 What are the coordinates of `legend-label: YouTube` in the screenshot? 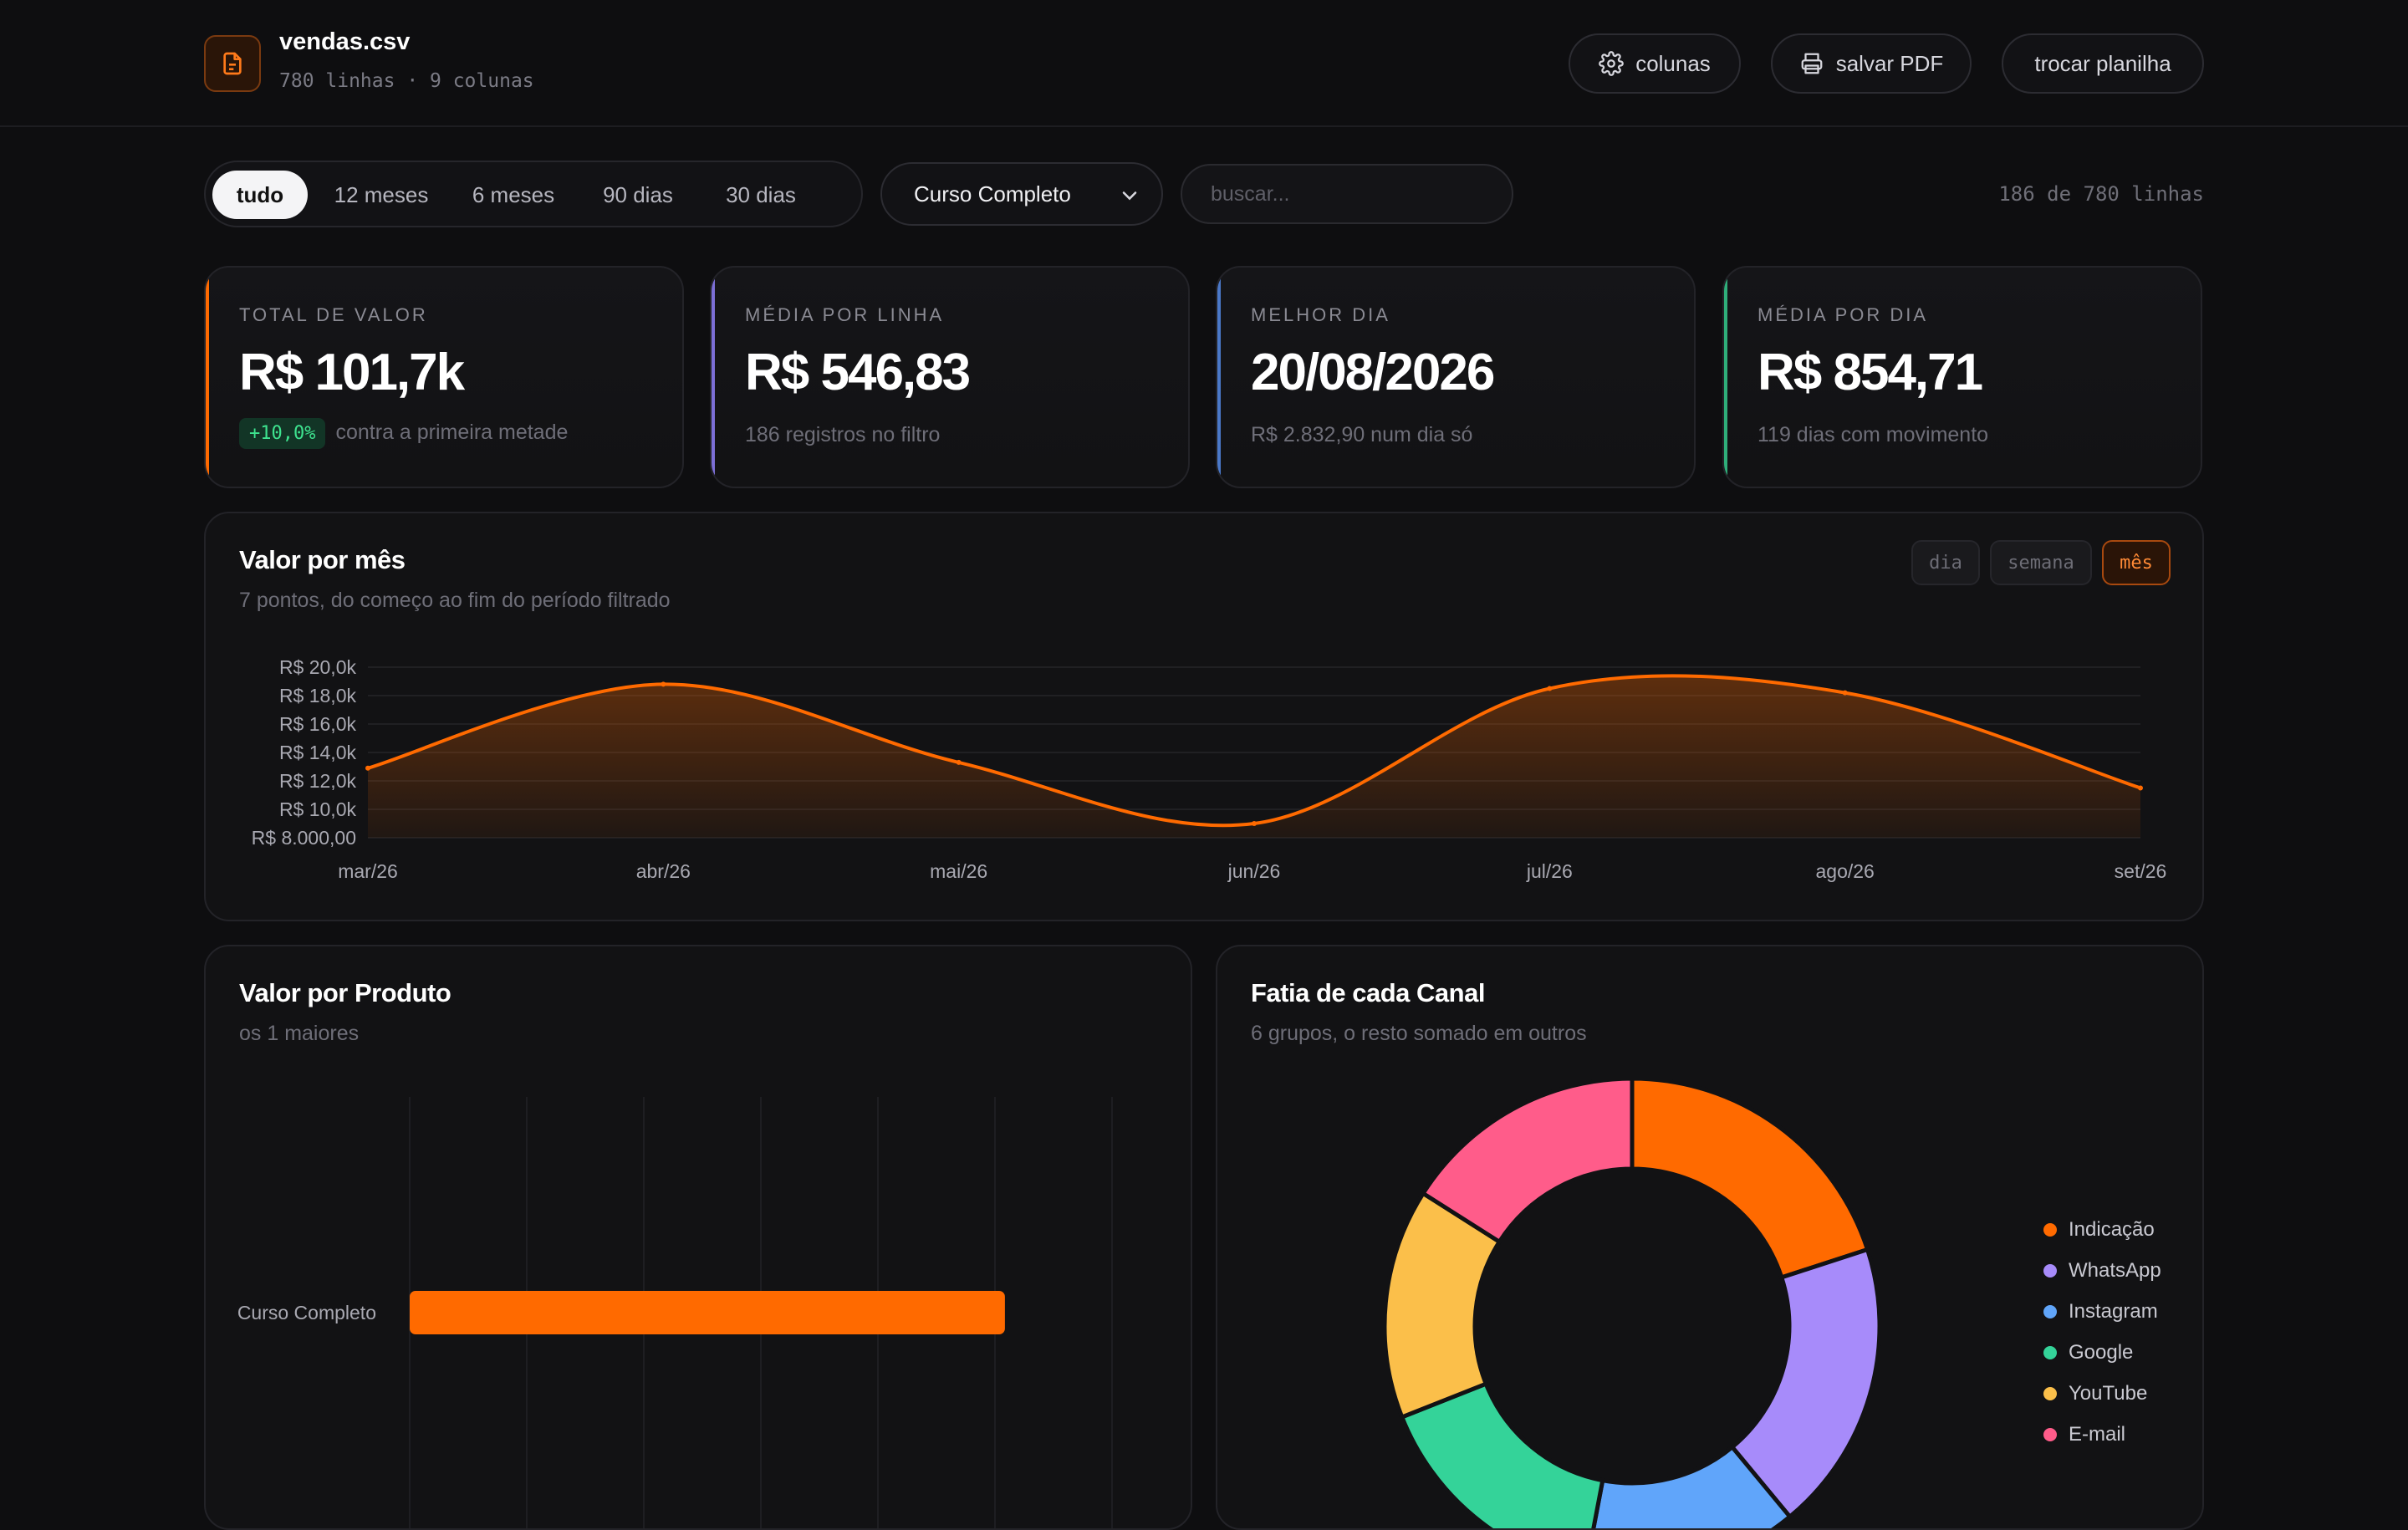 It's located at (2108, 1393).